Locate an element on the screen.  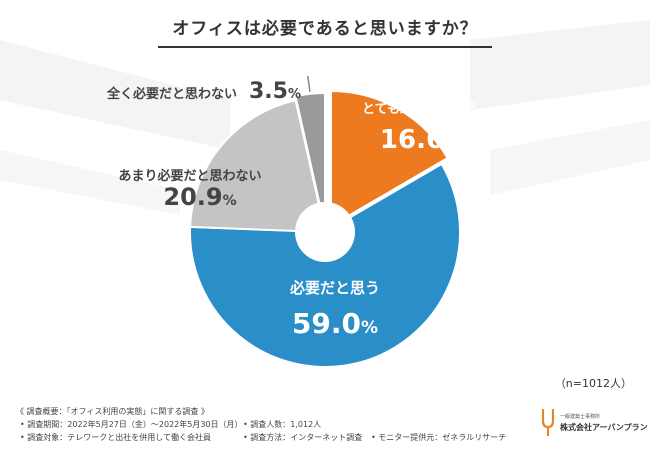
survey-target: • 調査対象：テレワークと出社を併用して働く会社員 is located at coordinates (116, 437).